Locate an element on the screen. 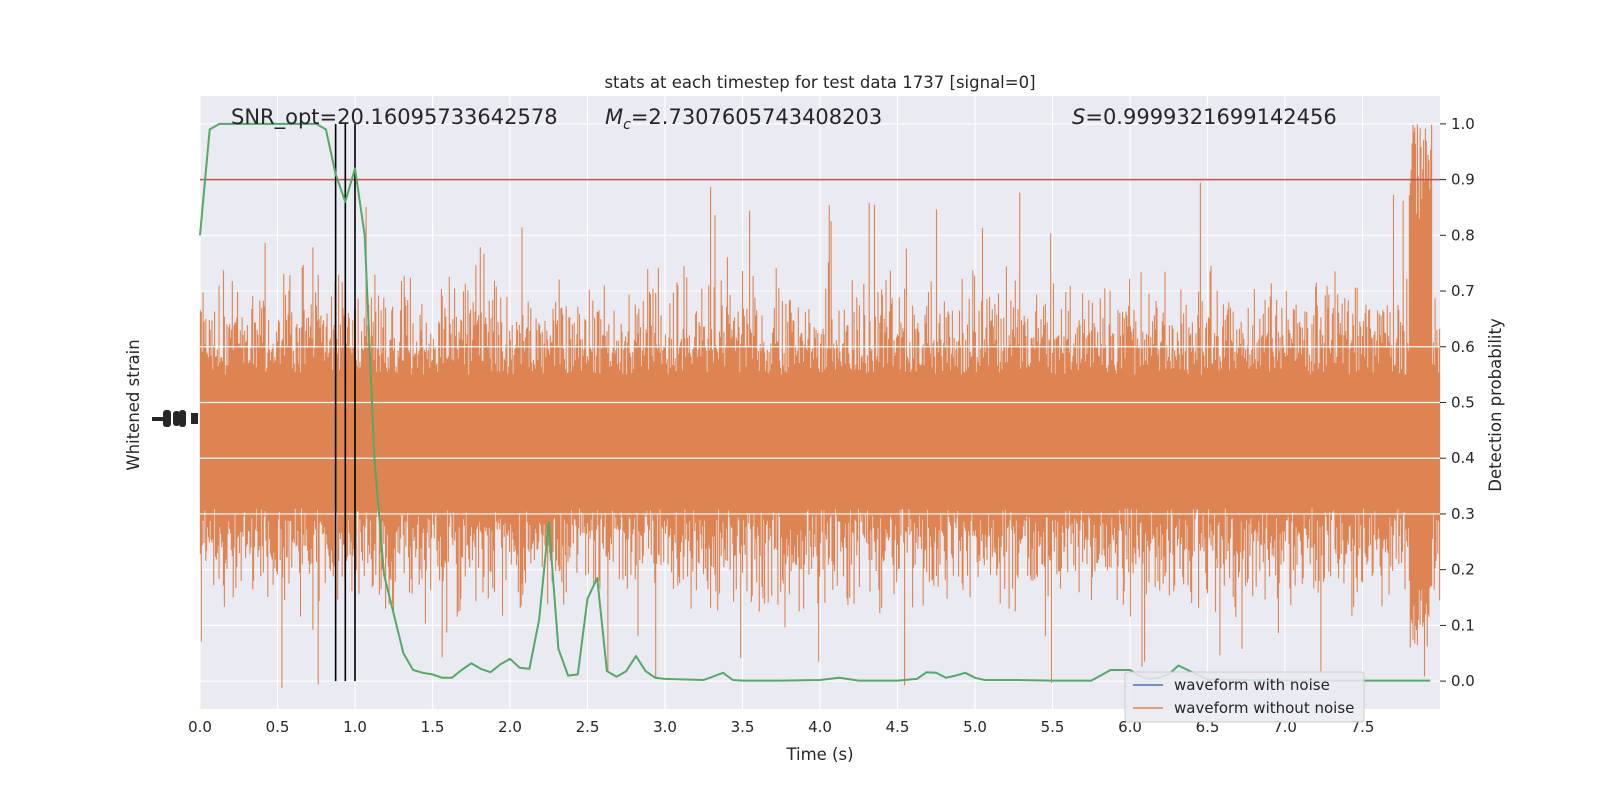 Image resolution: width=1600 pixels, height=800 pixels. left-axis-collapsed-ticks is located at coordinates (175, 418).